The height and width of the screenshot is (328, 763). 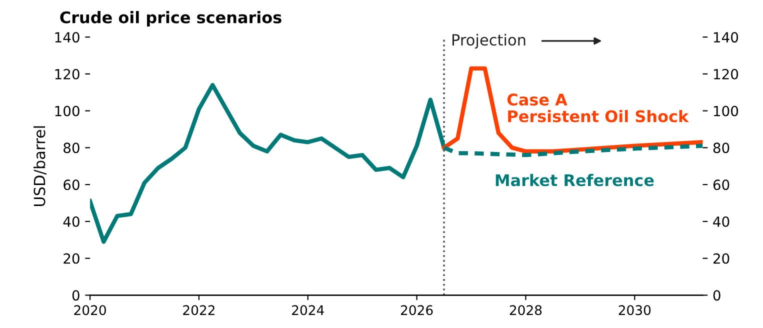 What do you see at coordinates (72, 148) in the screenshot?
I see `y-tick-label: 80` at bounding box center [72, 148].